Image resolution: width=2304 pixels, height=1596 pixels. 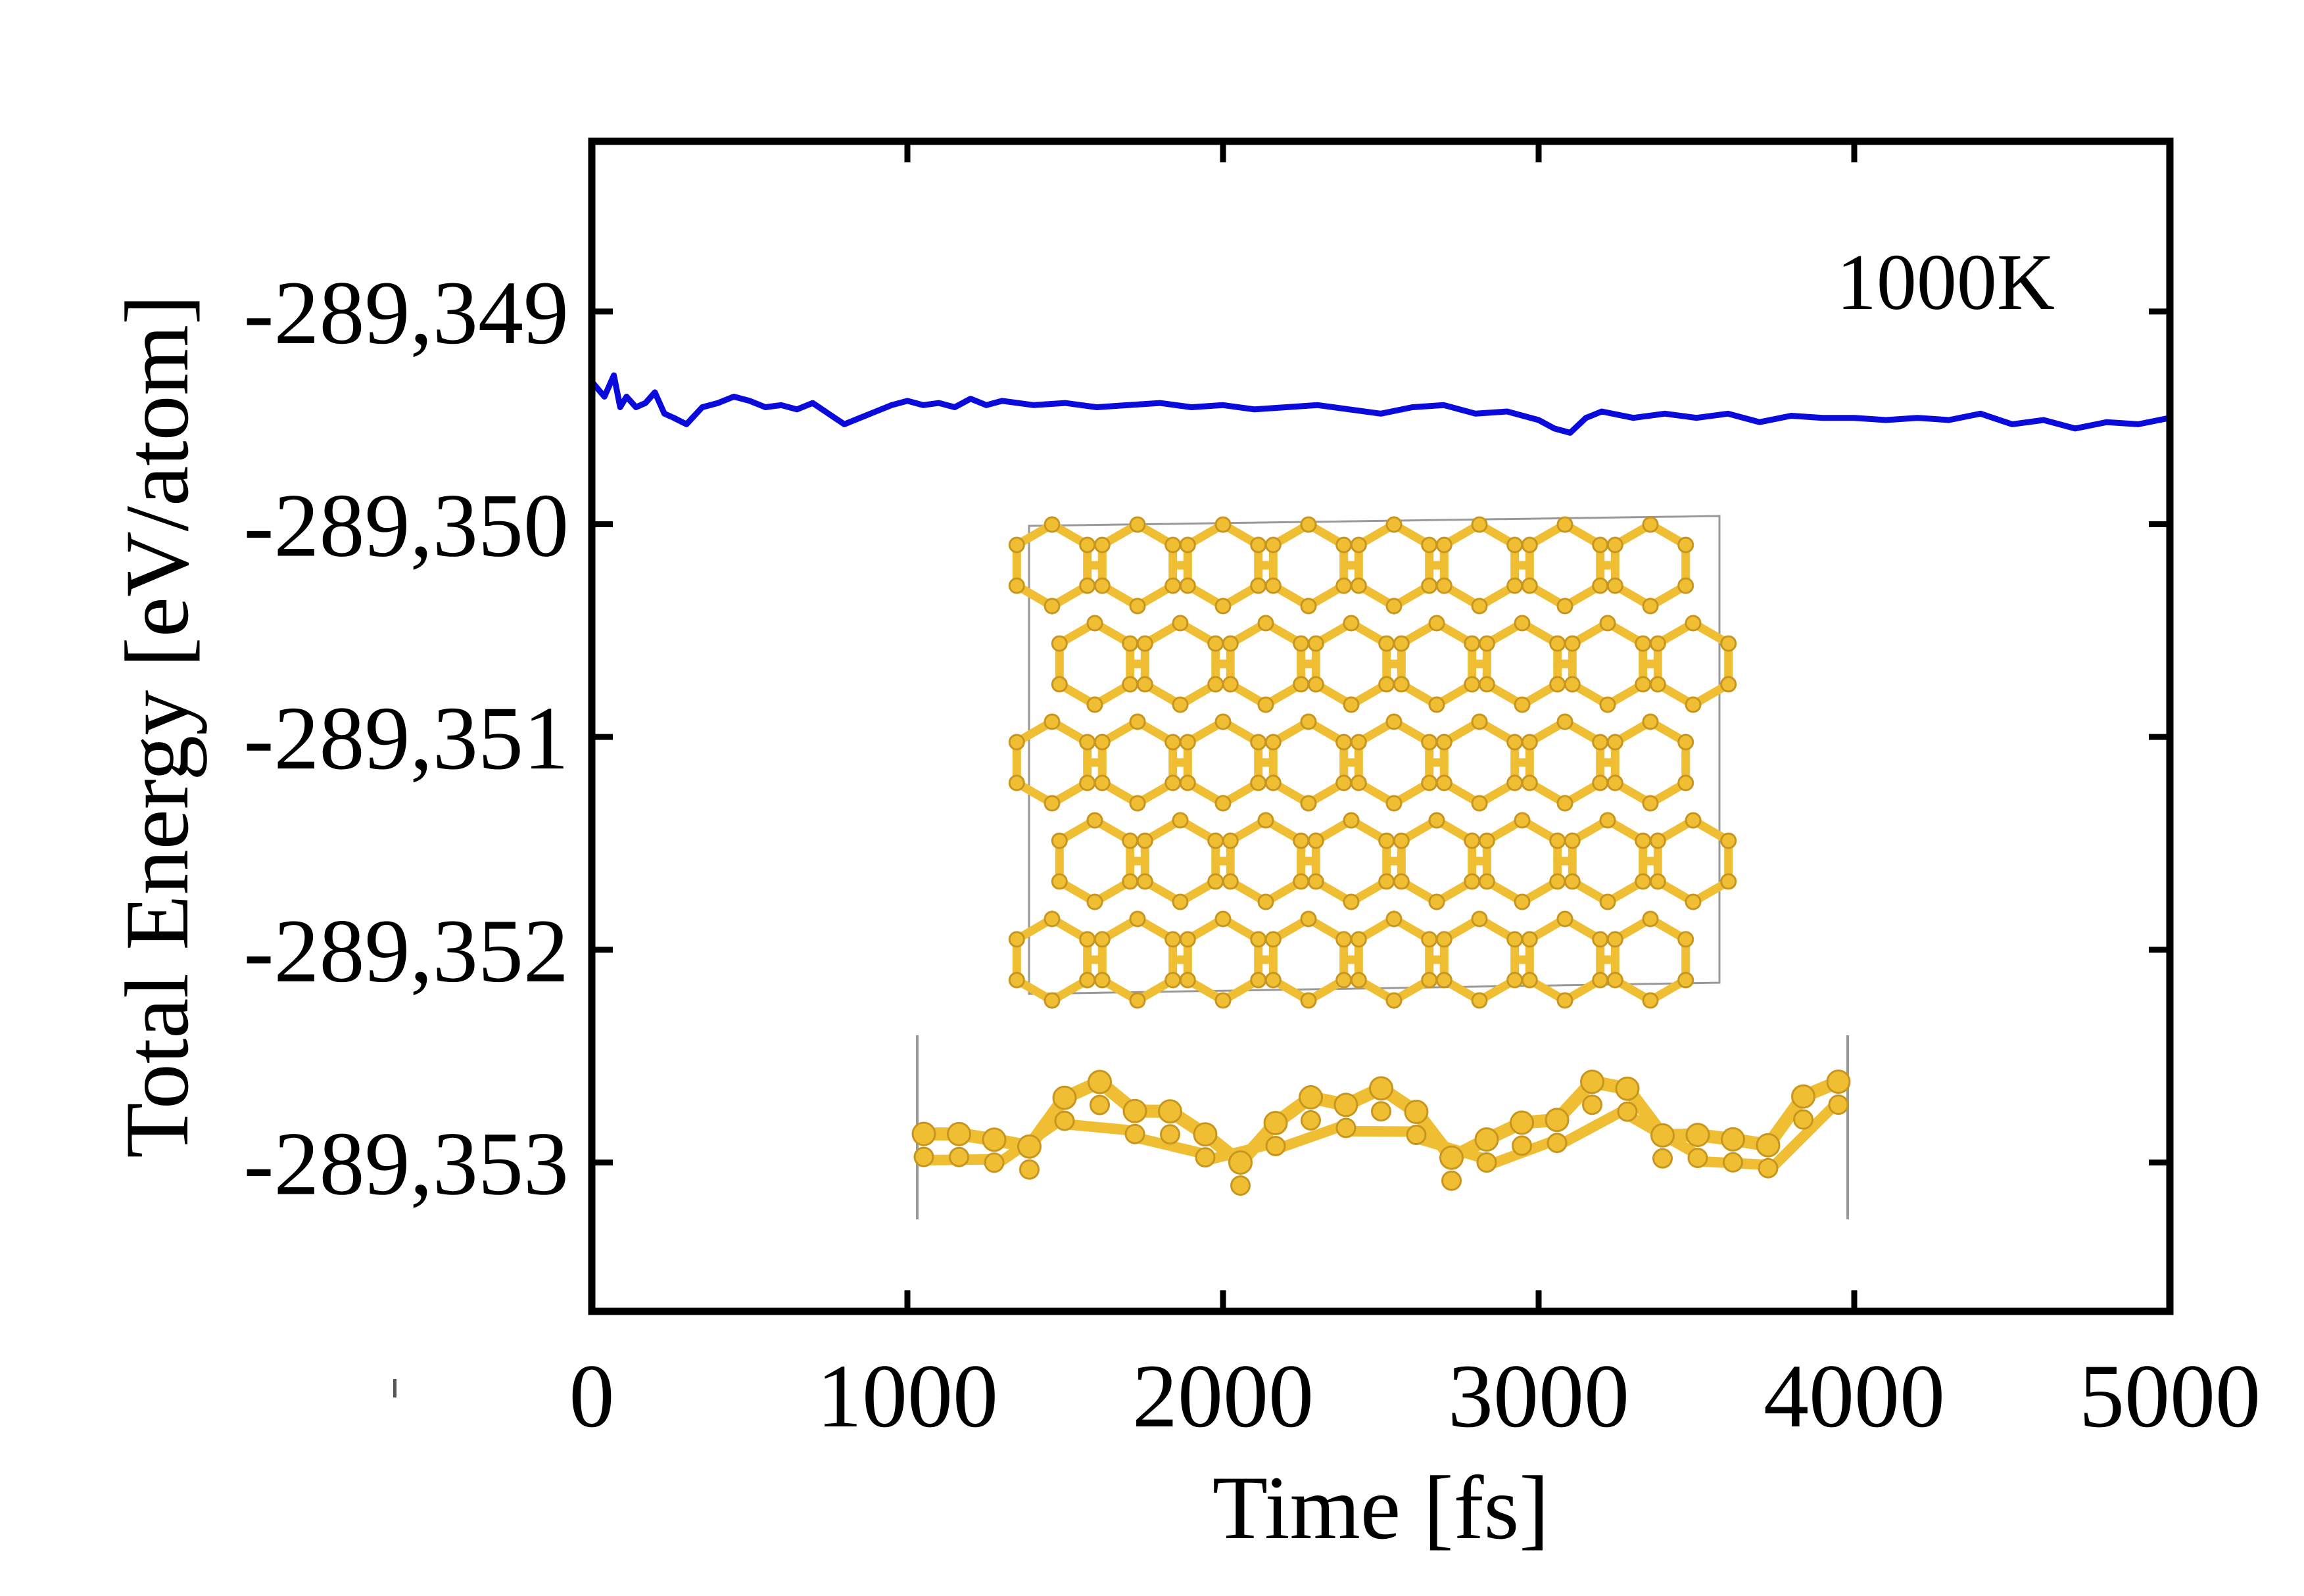 I want to click on y-tick-label: -289,353, so click(x=406, y=1163).